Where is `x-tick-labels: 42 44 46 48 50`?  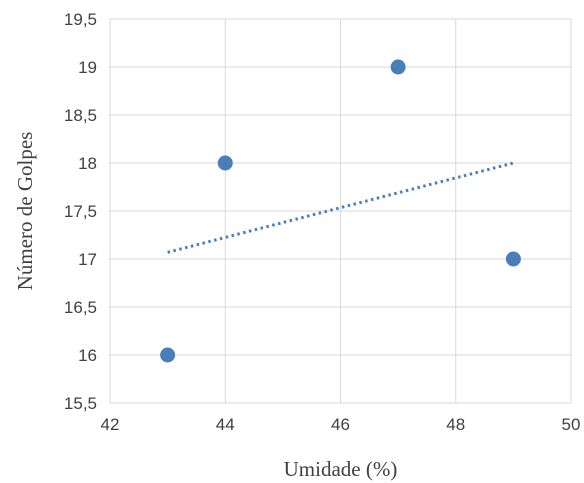
x-tick-labels: 42 44 46 48 50 is located at coordinates (341, 424).